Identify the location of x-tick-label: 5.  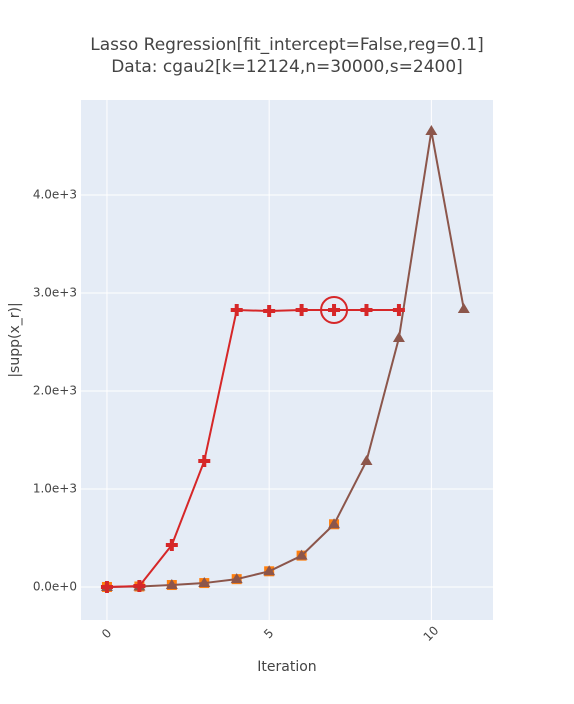
(268, 633).